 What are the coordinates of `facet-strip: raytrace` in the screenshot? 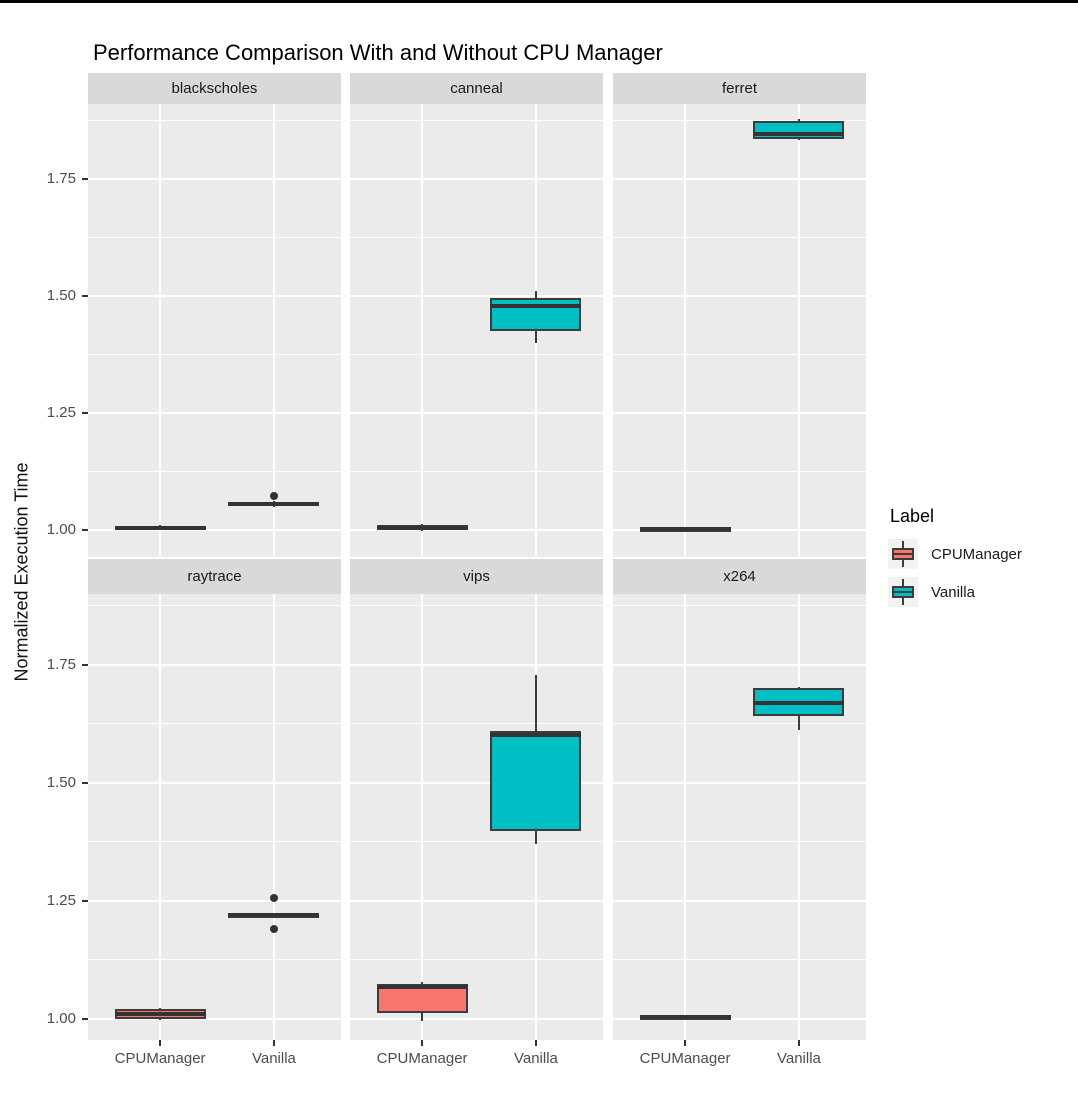 It's located at (214, 576).